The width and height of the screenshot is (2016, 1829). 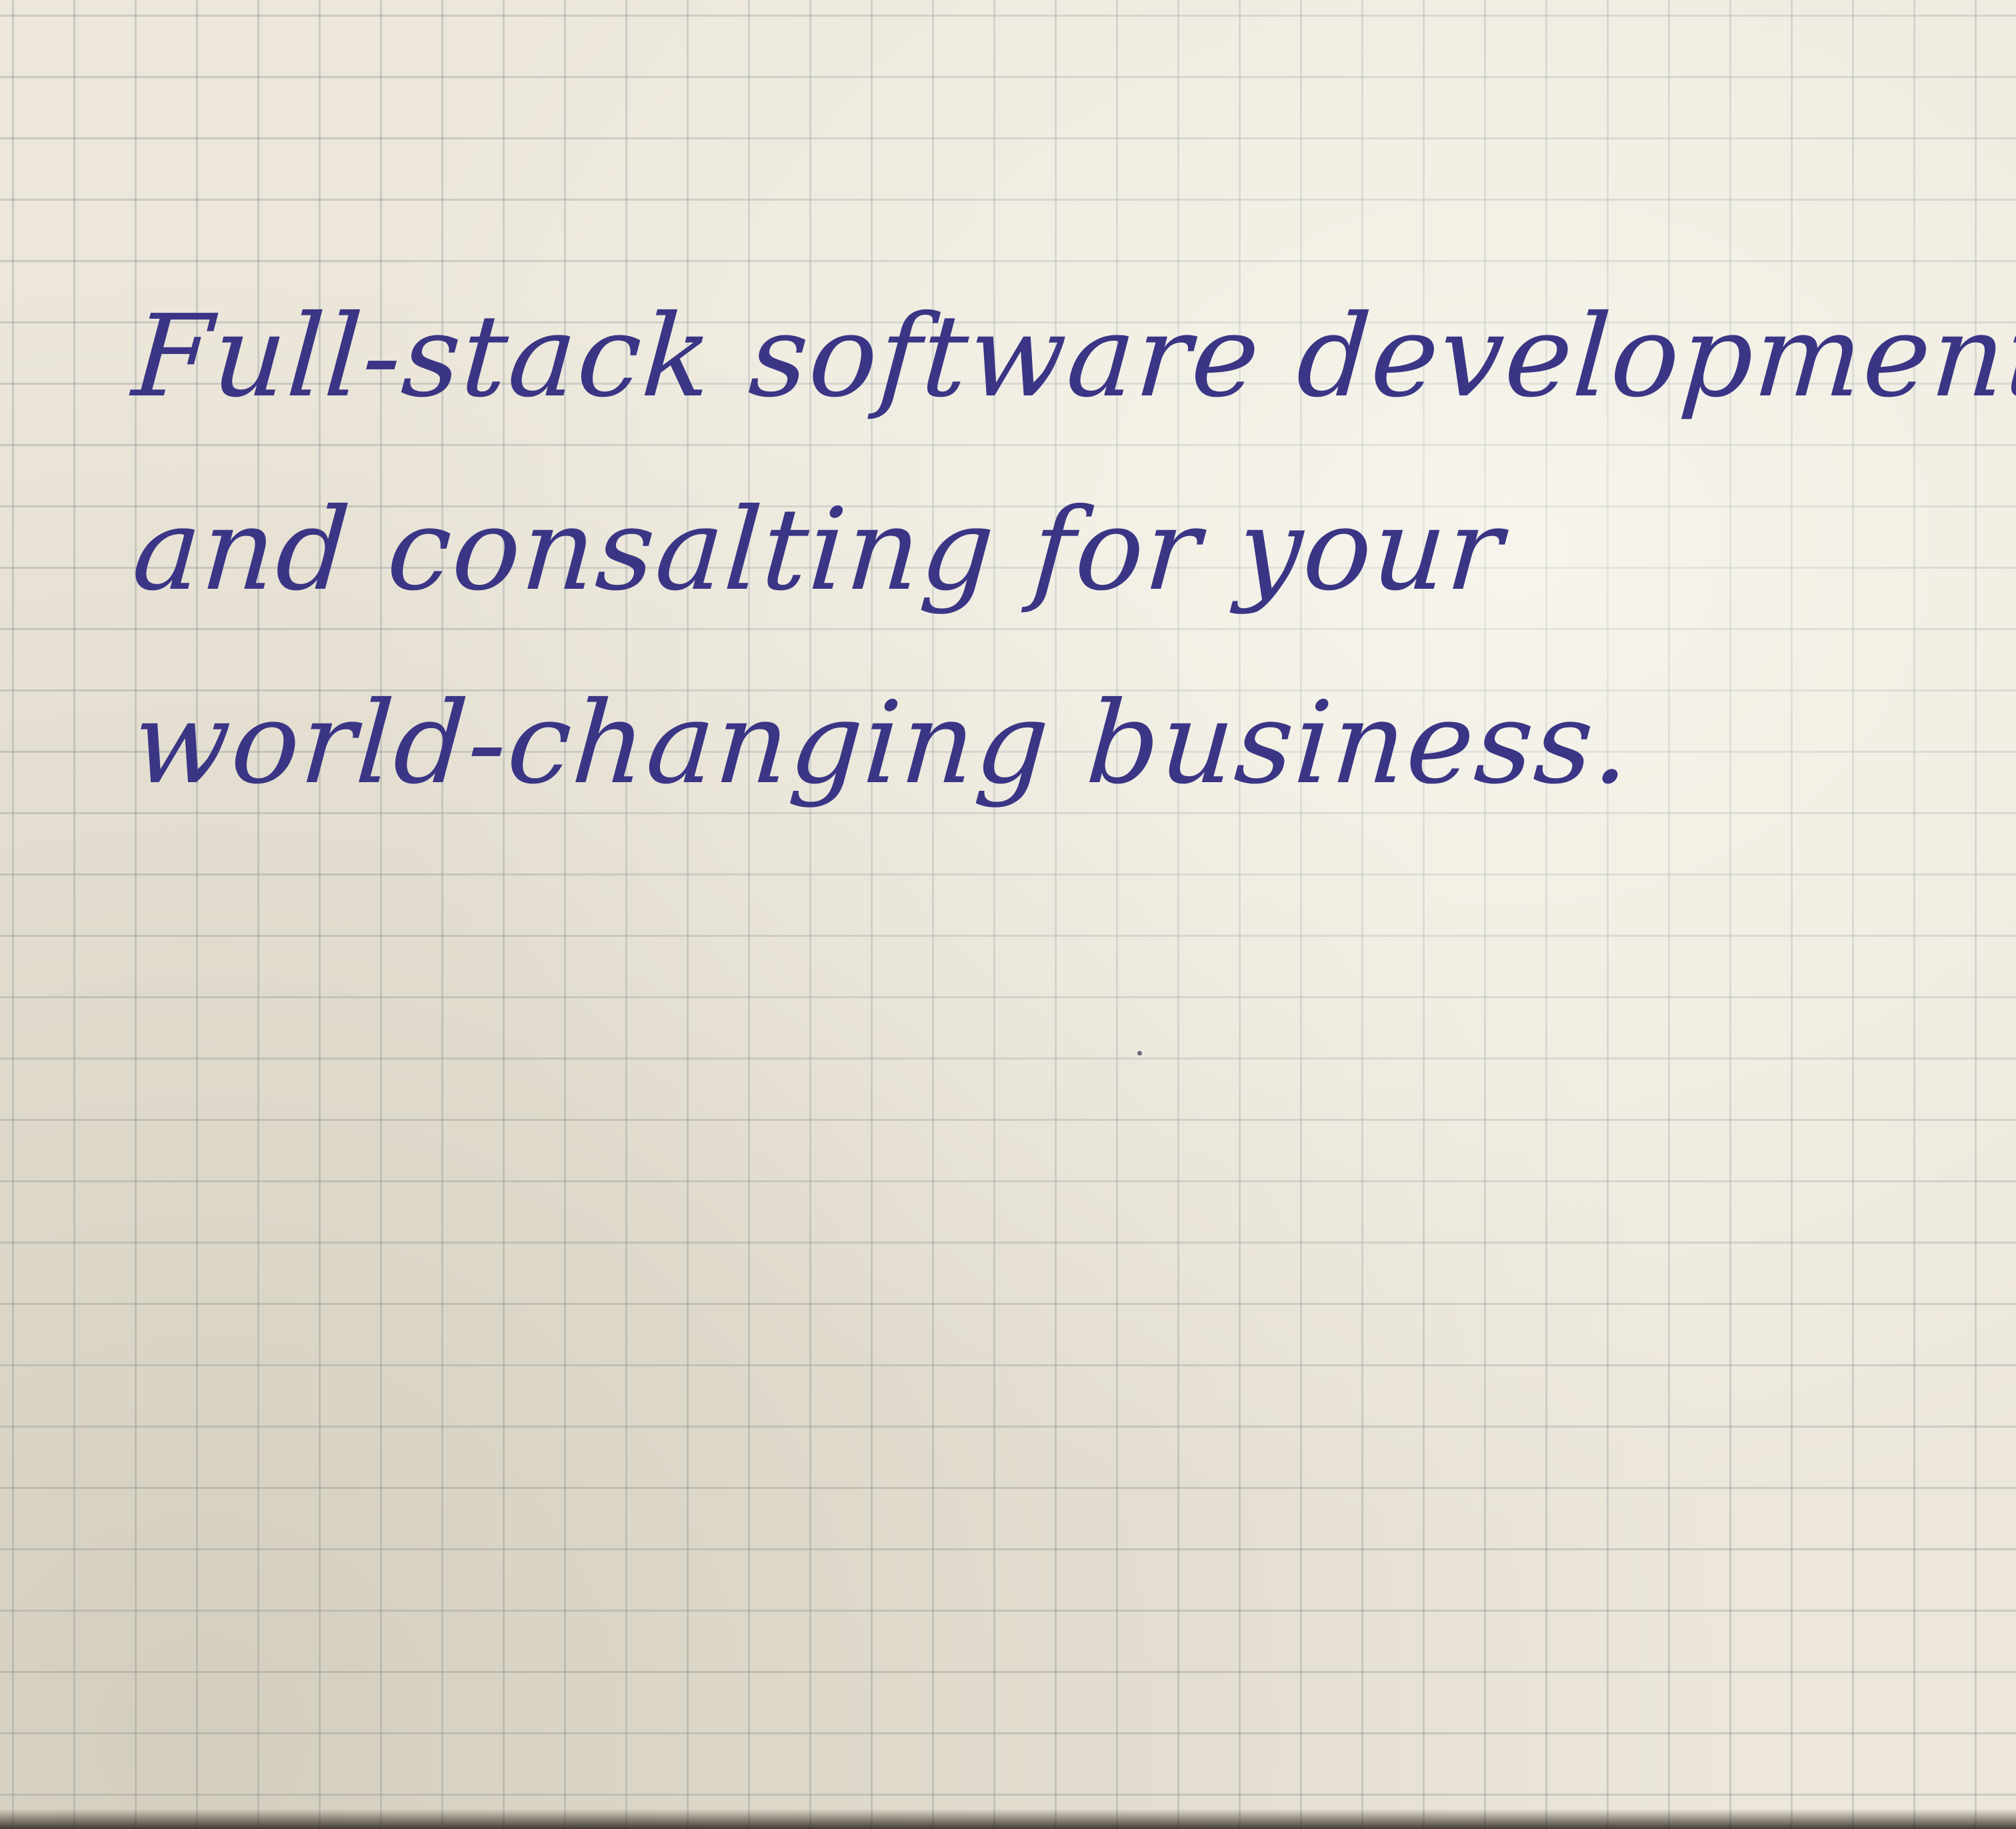 I want to click on ink-speck, so click(x=1139, y=1053).